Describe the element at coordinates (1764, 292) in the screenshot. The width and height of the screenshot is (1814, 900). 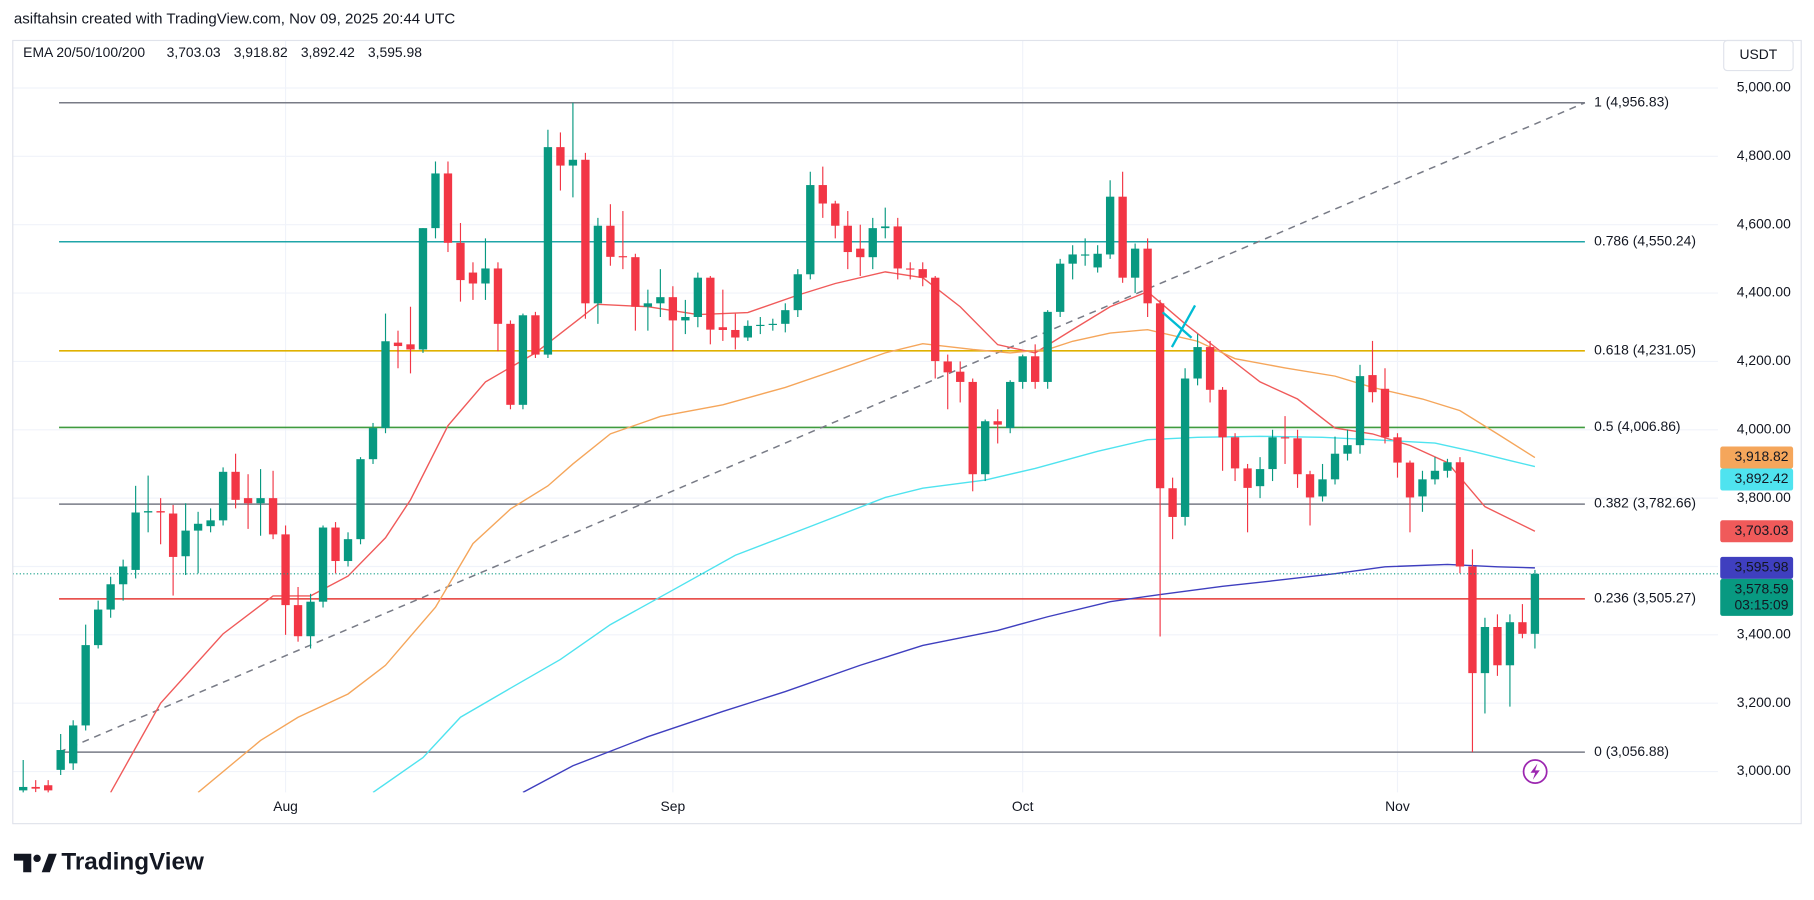
I see `y-tick-label: 4,400.00` at that location.